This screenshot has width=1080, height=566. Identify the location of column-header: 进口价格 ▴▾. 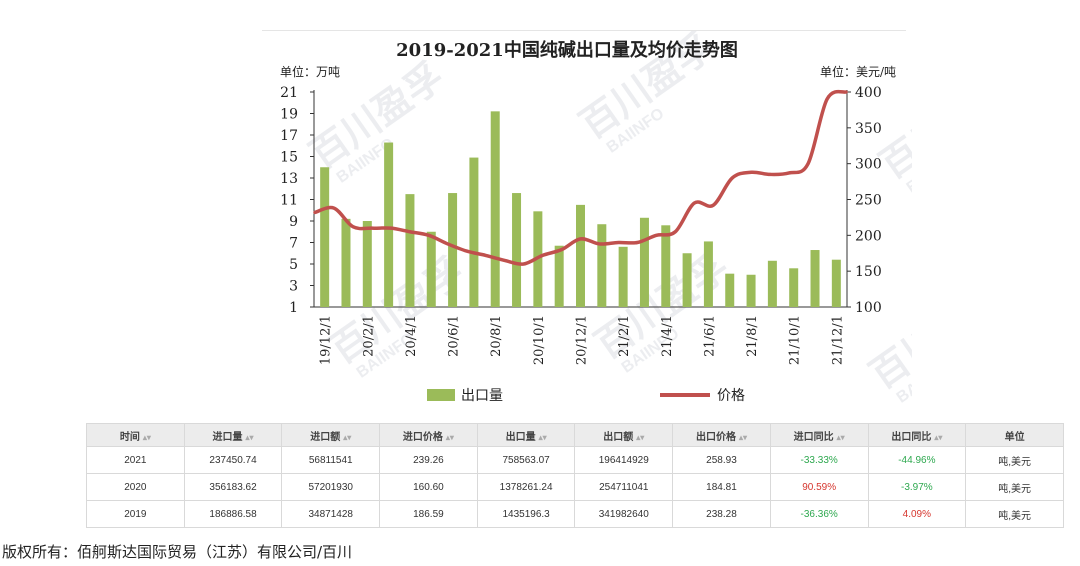
(428, 435).